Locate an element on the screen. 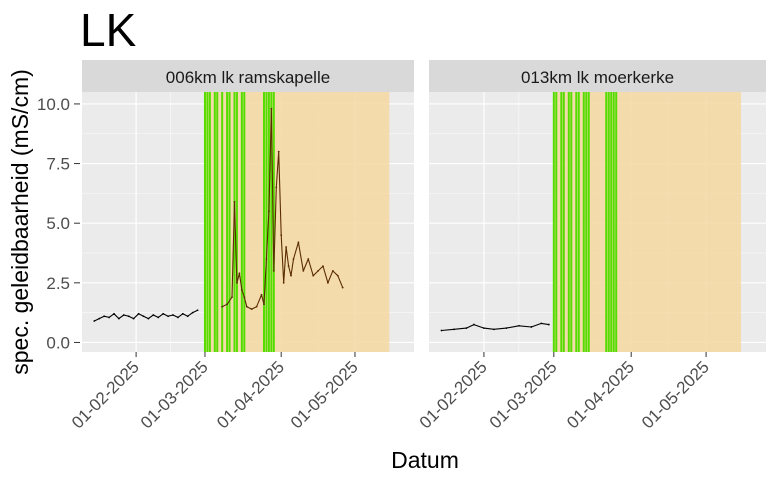 This screenshot has height=480, width=776. y-tick-label: 5.0 is located at coordinates (58, 223).